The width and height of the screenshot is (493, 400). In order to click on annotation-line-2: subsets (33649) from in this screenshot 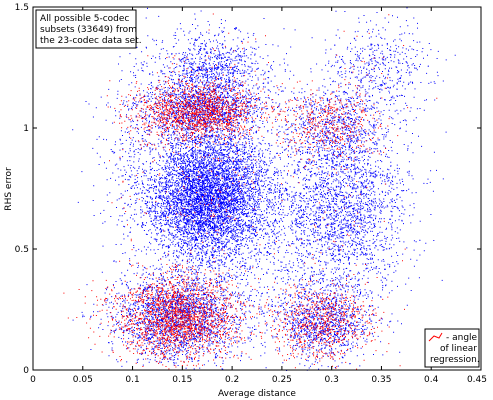, I will do `click(88, 30)`.